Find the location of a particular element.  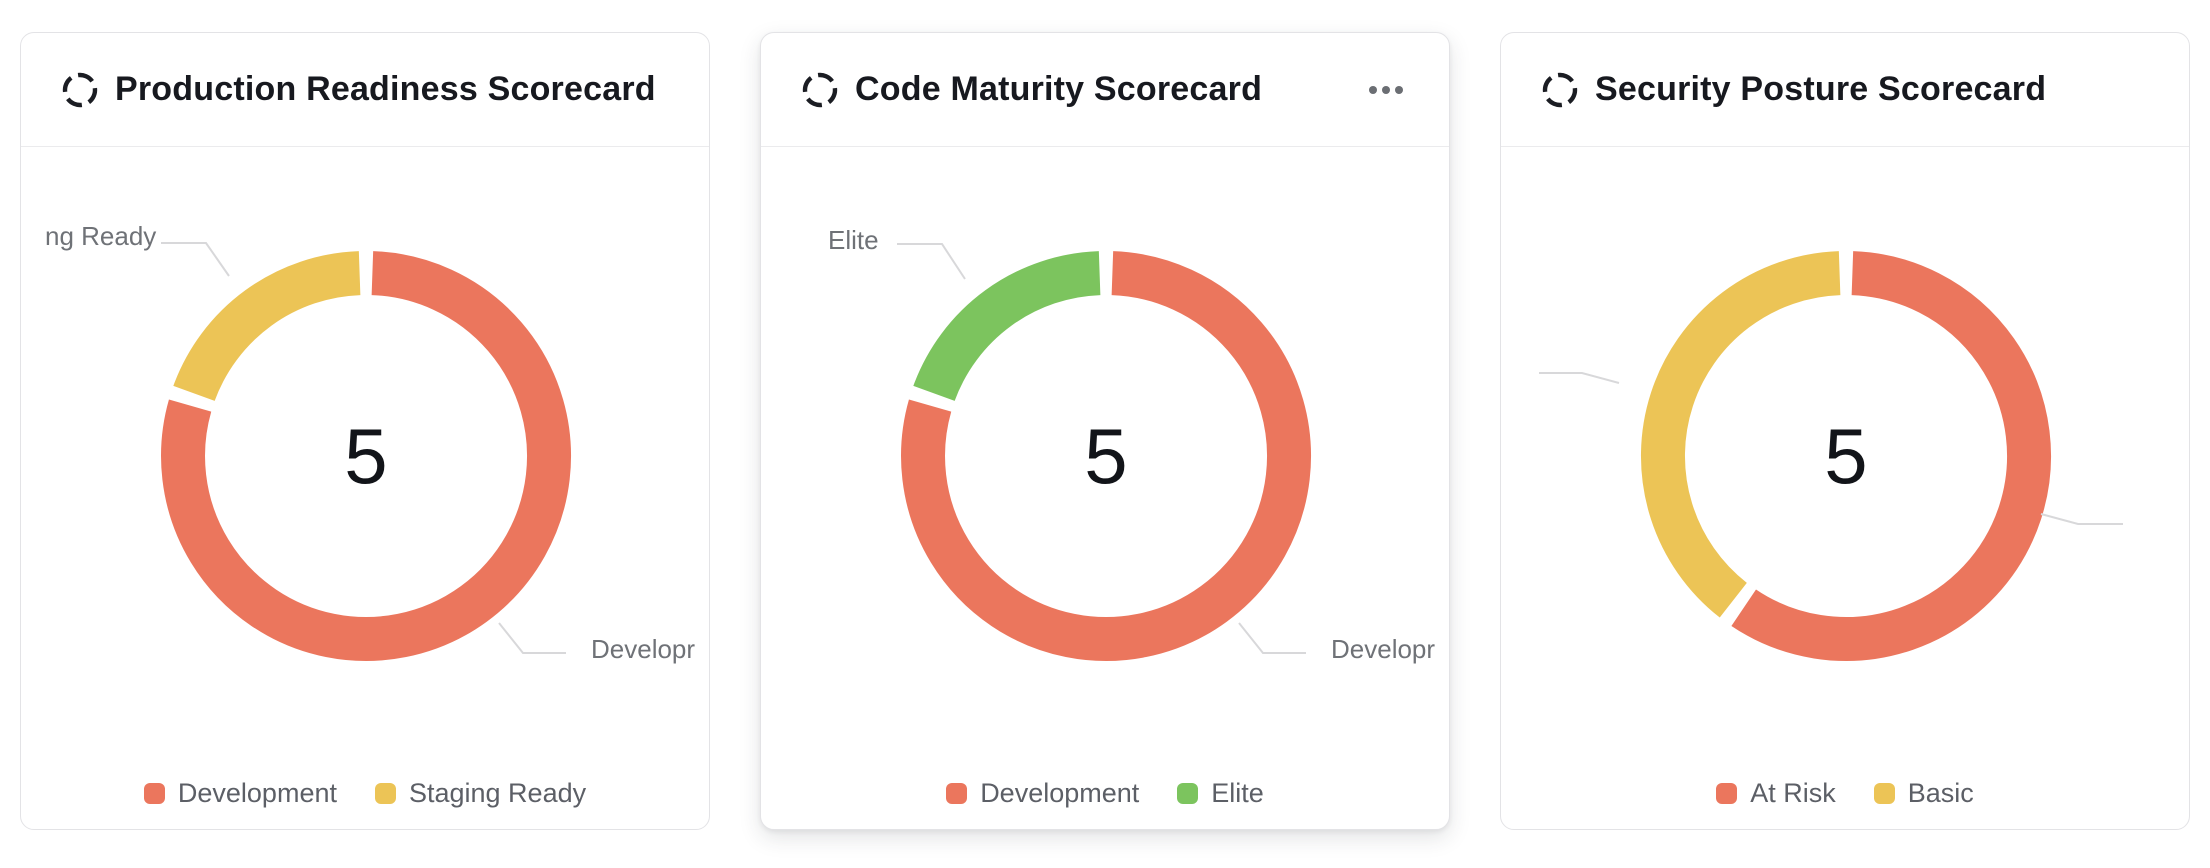

card-header: Code Maturity Scorecard is located at coordinates (1105, 90).